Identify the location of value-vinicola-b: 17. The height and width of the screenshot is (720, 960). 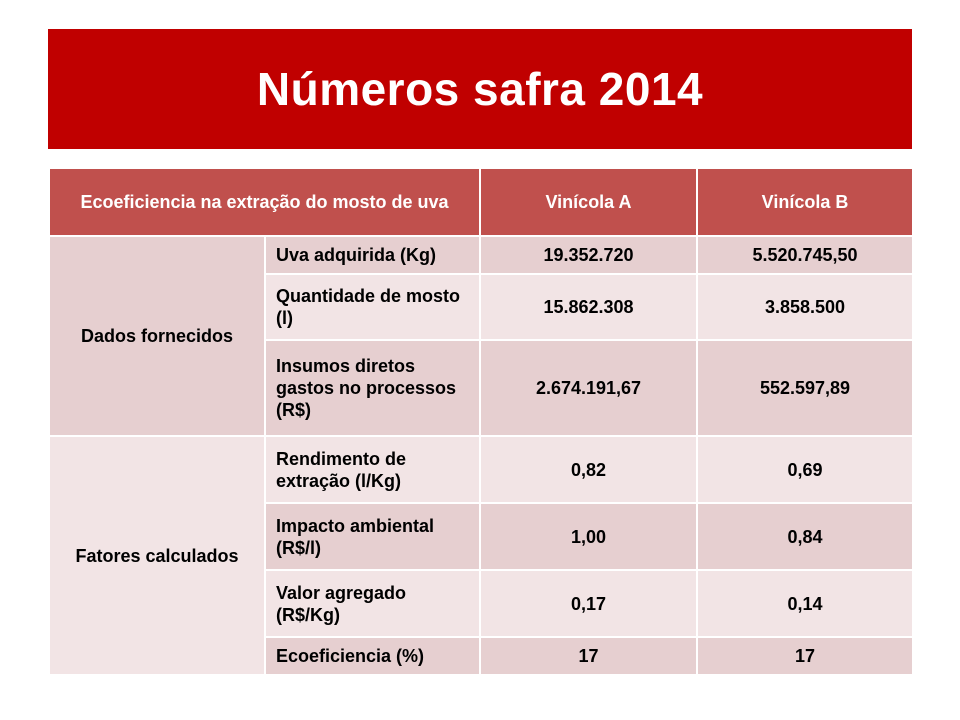
(805, 656).